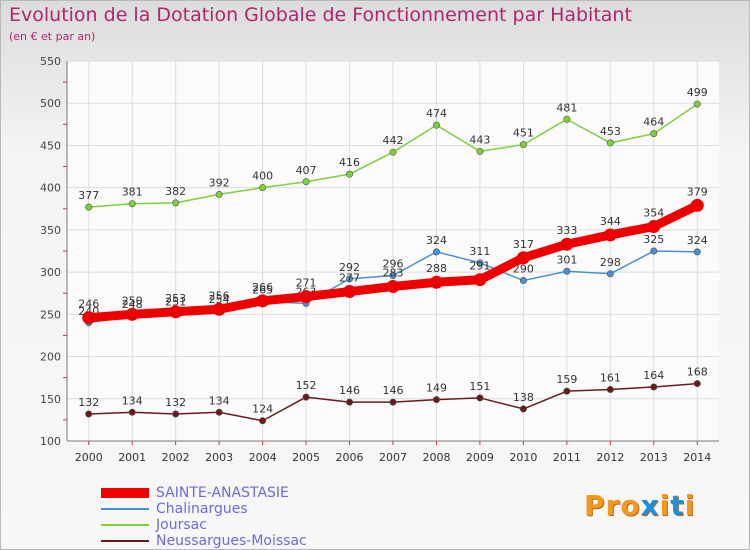 The height and width of the screenshot is (550, 750). I want to click on y-tick-label: 400, so click(50, 188).